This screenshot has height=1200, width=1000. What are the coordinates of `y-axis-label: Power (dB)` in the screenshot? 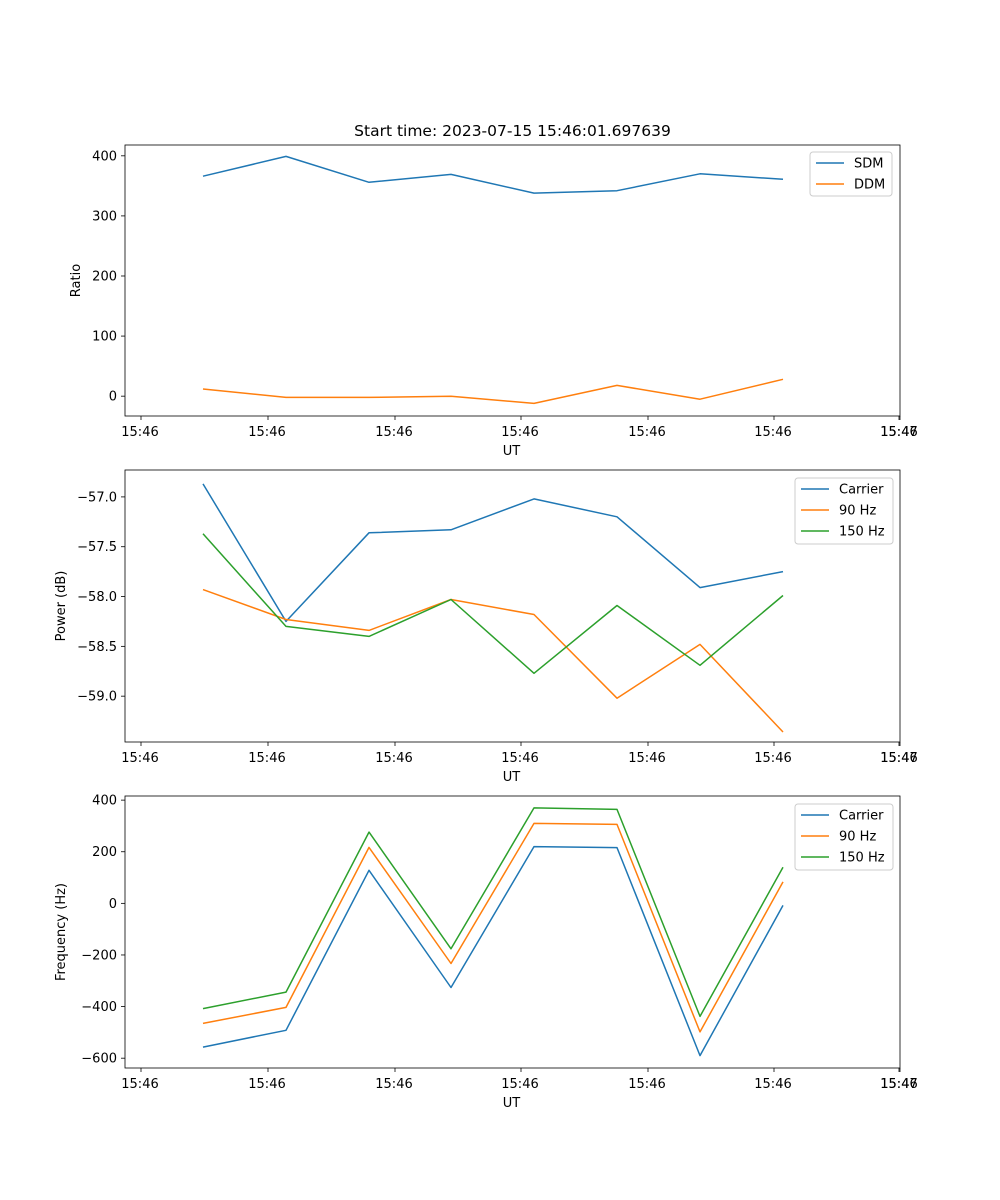 It's located at (61, 606).